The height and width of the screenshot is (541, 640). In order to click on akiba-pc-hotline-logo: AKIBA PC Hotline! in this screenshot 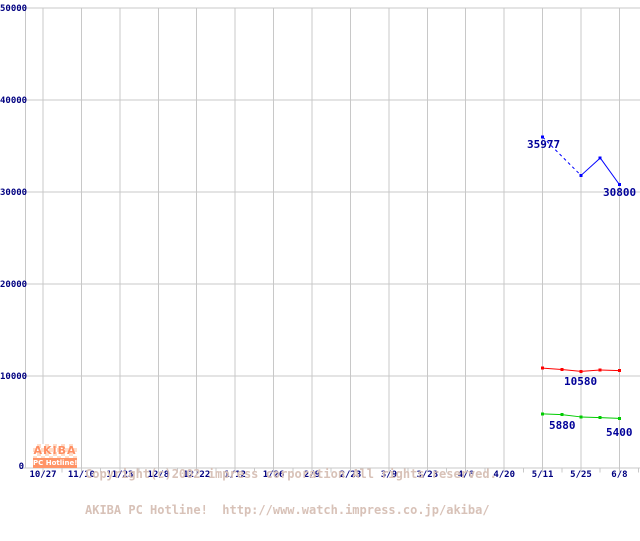, I will do `click(55, 456)`.